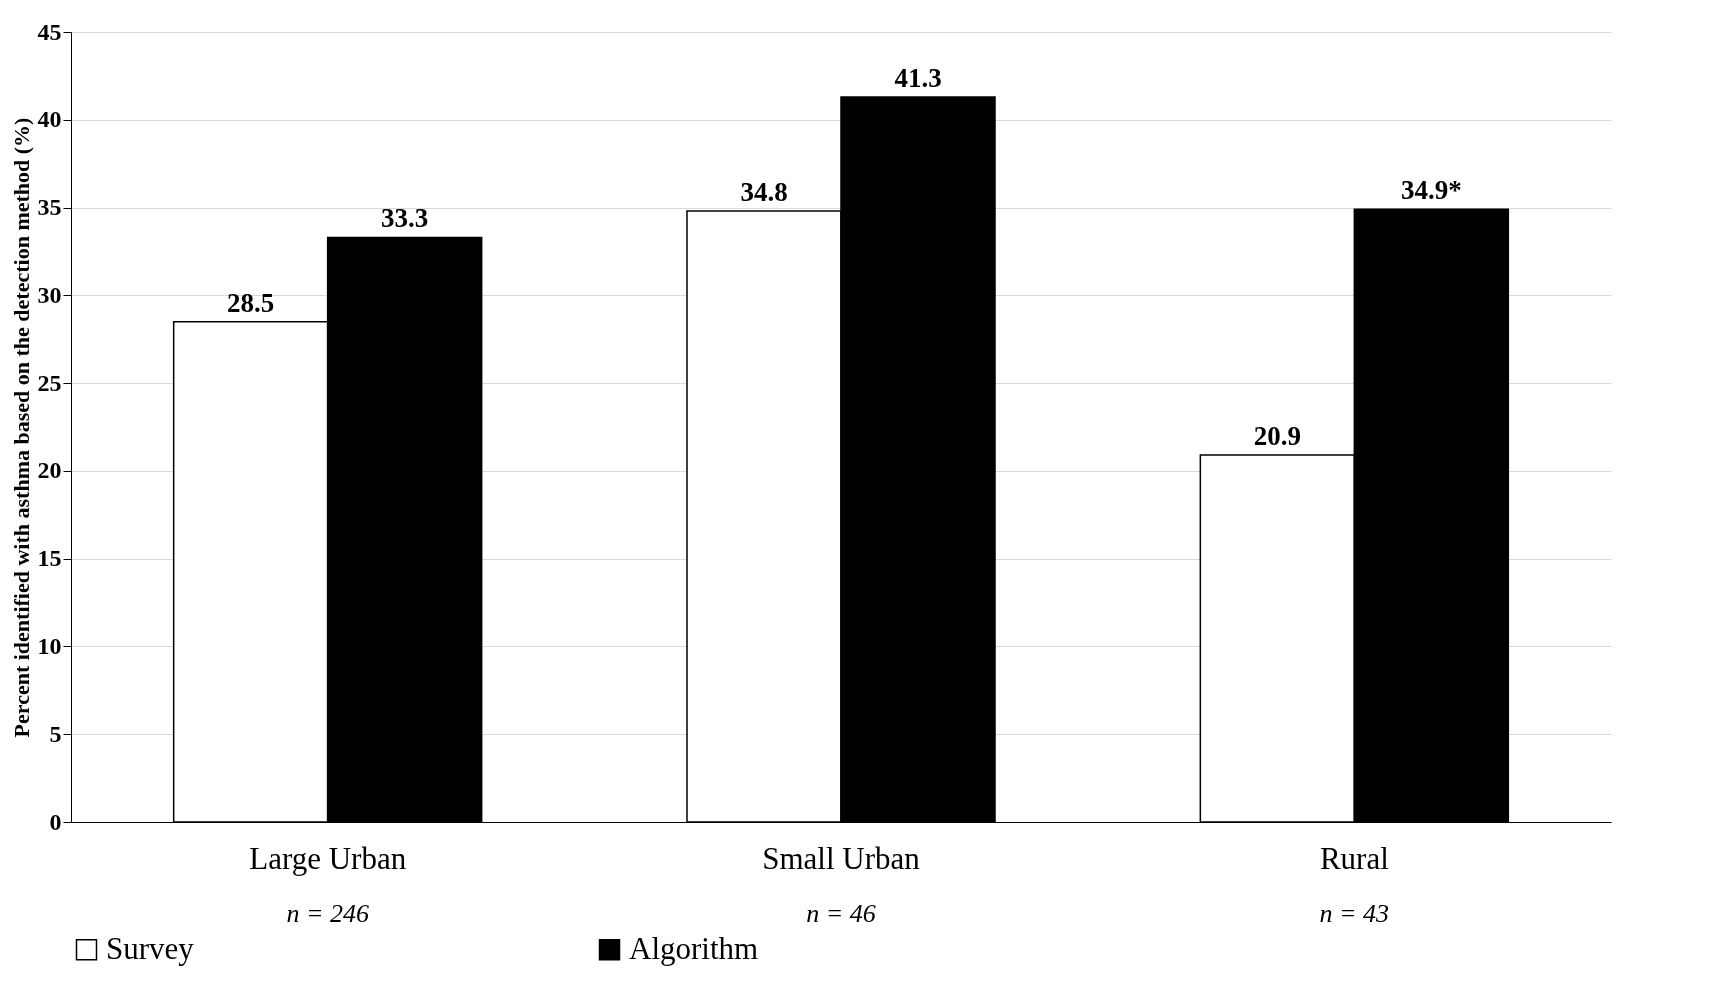  Describe the element at coordinates (49, 382) in the screenshot. I see `y-tick-label: 25` at that location.